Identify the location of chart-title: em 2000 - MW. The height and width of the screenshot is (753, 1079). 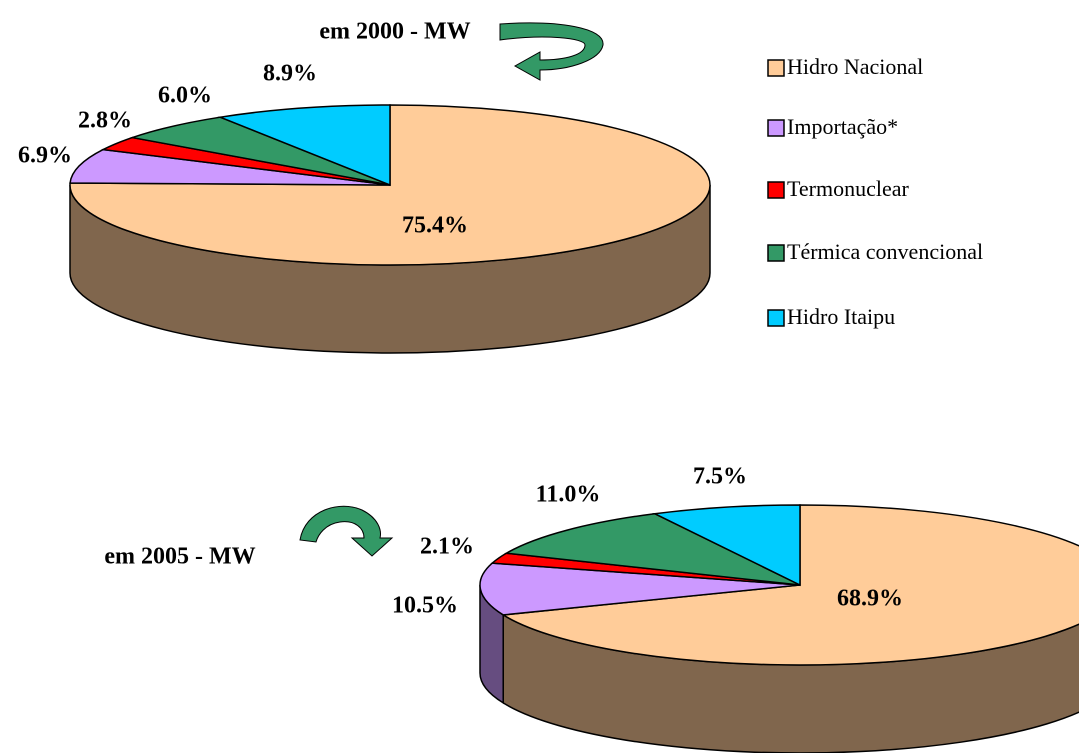
(394, 32).